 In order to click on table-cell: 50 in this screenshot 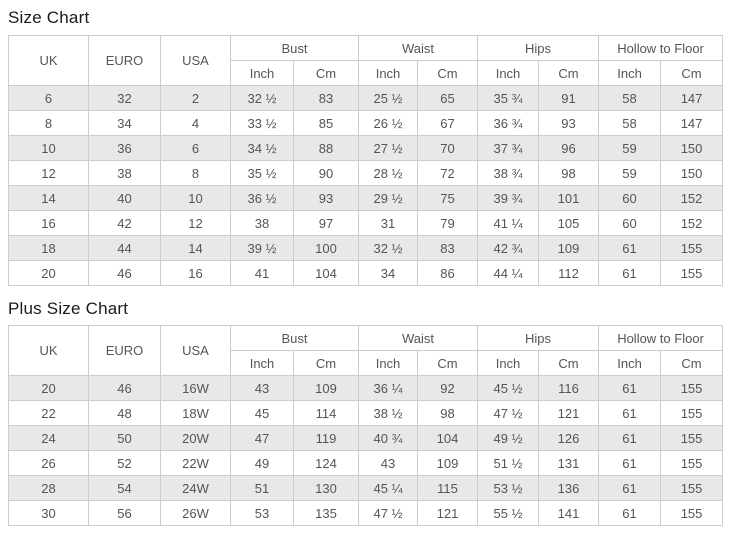, I will do `click(124, 438)`.